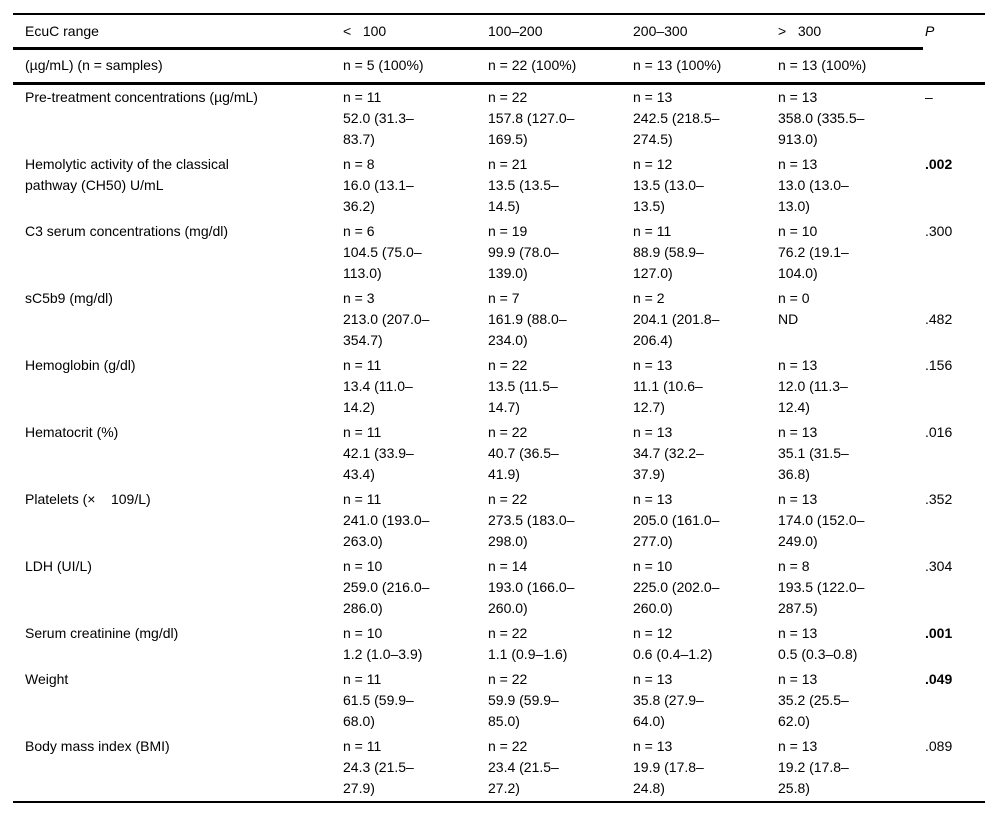  What do you see at coordinates (415, 66) in the screenshot?
I see `header-n-lt-100: n = 5 (100%)` at bounding box center [415, 66].